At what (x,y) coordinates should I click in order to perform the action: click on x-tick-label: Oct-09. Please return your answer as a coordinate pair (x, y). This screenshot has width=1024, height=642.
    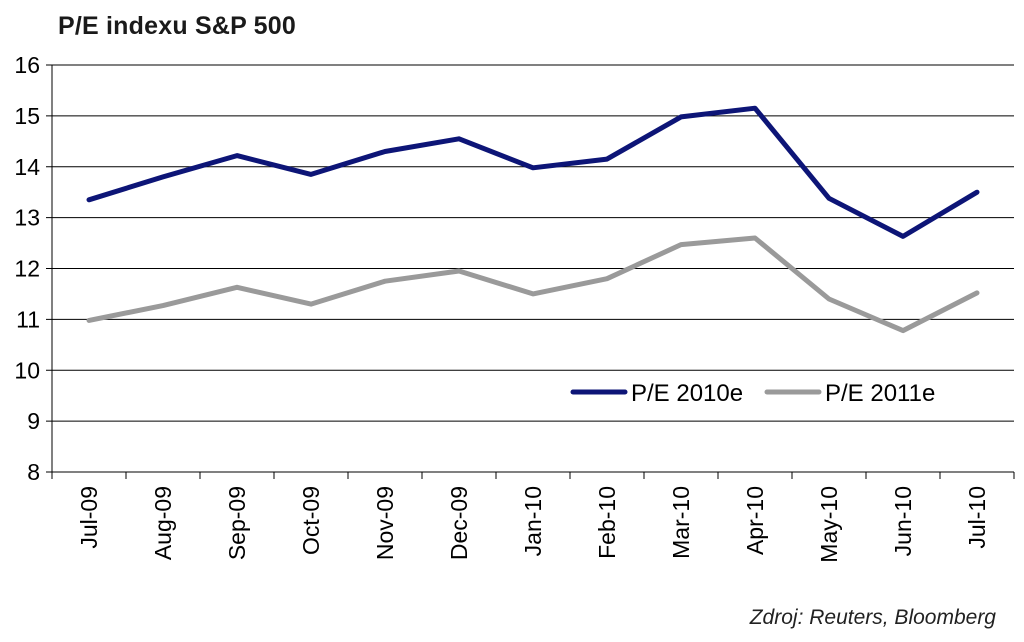
    Looking at the image, I should click on (311, 520).